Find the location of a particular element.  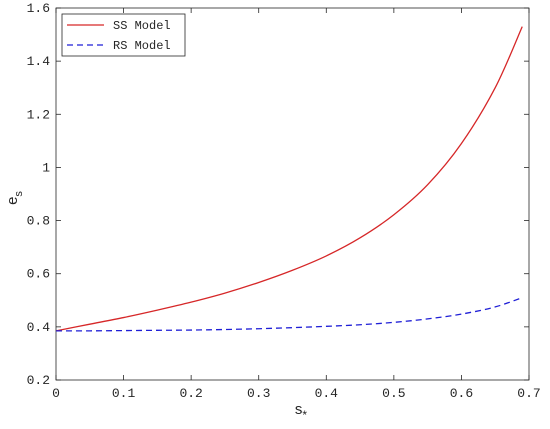

x-tick-label: 0.7 is located at coordinates (528, 393).